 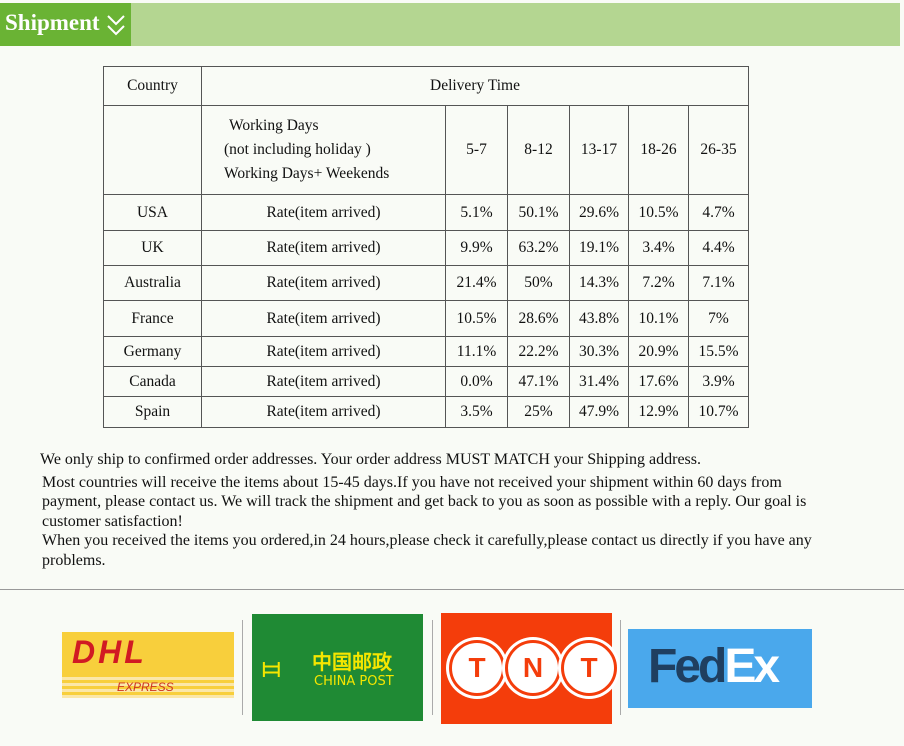 I want to click on rate-value: 14.3%, so click(x=599, y=283).